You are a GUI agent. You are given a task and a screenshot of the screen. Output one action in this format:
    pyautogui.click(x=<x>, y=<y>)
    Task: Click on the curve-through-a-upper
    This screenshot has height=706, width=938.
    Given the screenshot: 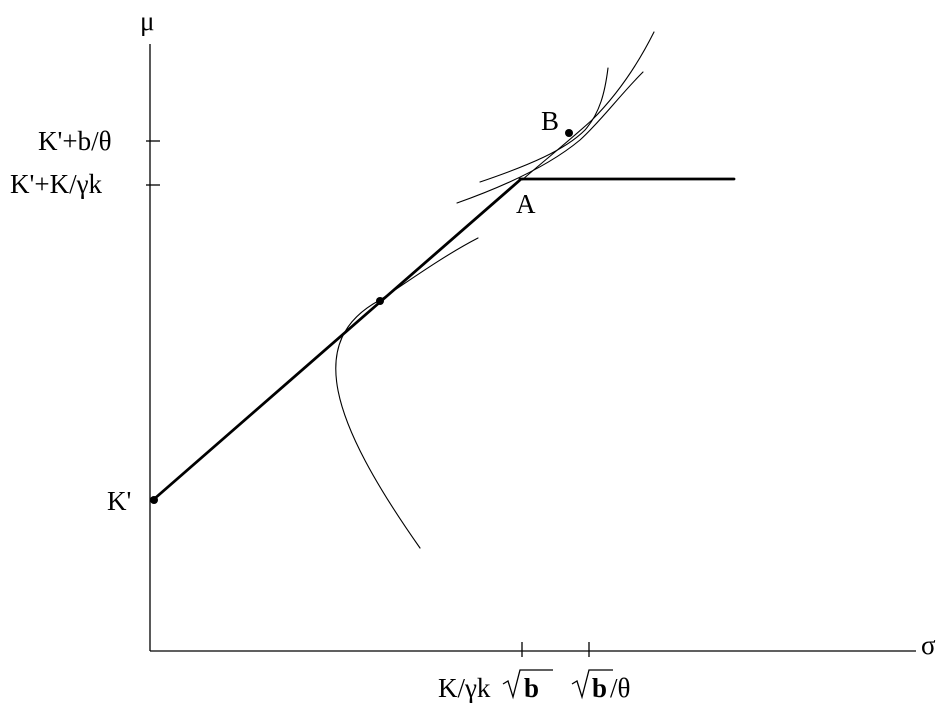 What is the action you would take?
    pyautogui.click(x=544, y=125)
    